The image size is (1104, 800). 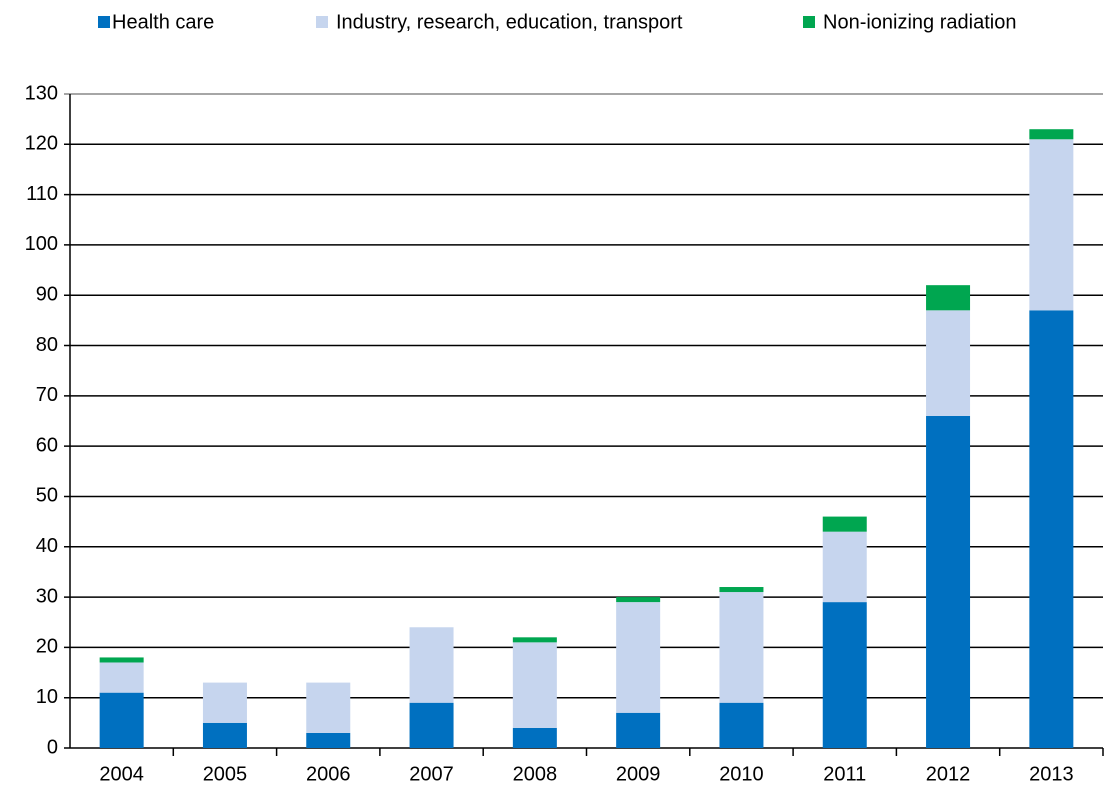 What do you see at coordinates (47, 445) in the screenshot?
I see `y-tick-label: 60` at bounding box center [47, 445].